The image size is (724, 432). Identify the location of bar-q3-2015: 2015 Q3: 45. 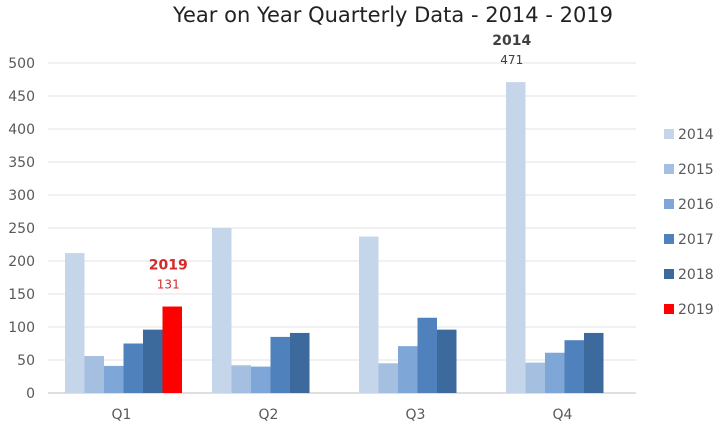
(388, 378).